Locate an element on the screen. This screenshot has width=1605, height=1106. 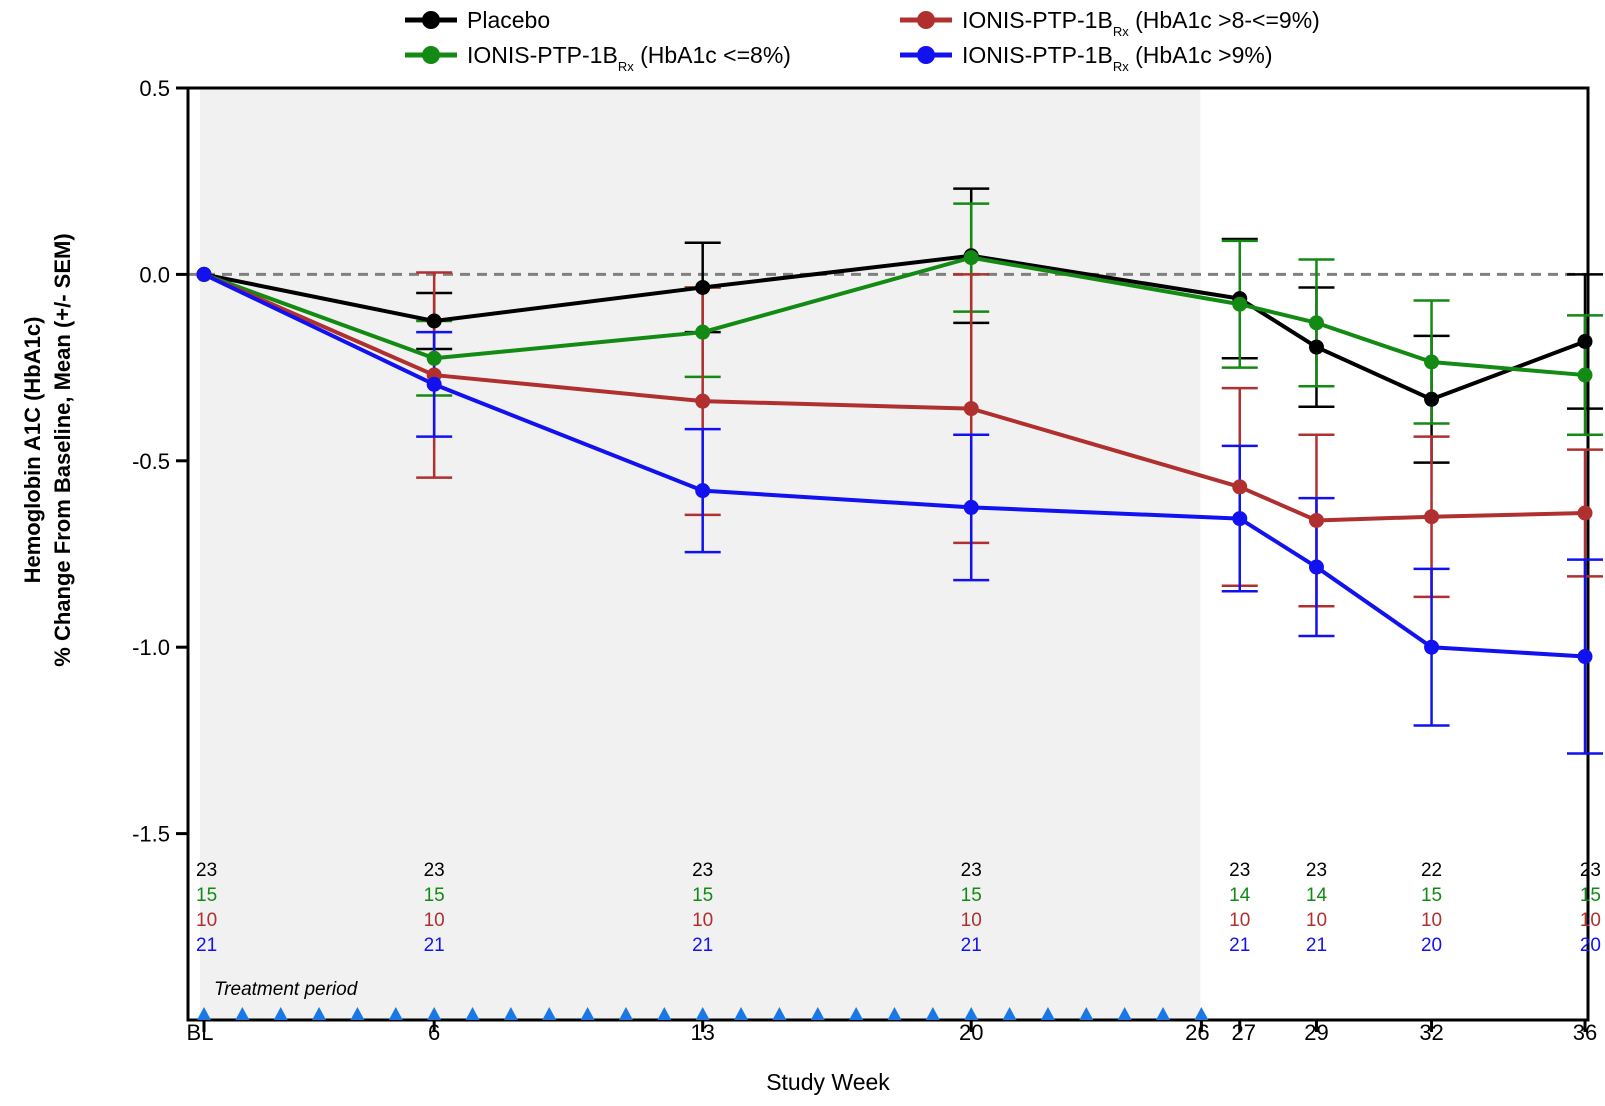
legend-label-main: Placebo is located at coordinates (508, 20).